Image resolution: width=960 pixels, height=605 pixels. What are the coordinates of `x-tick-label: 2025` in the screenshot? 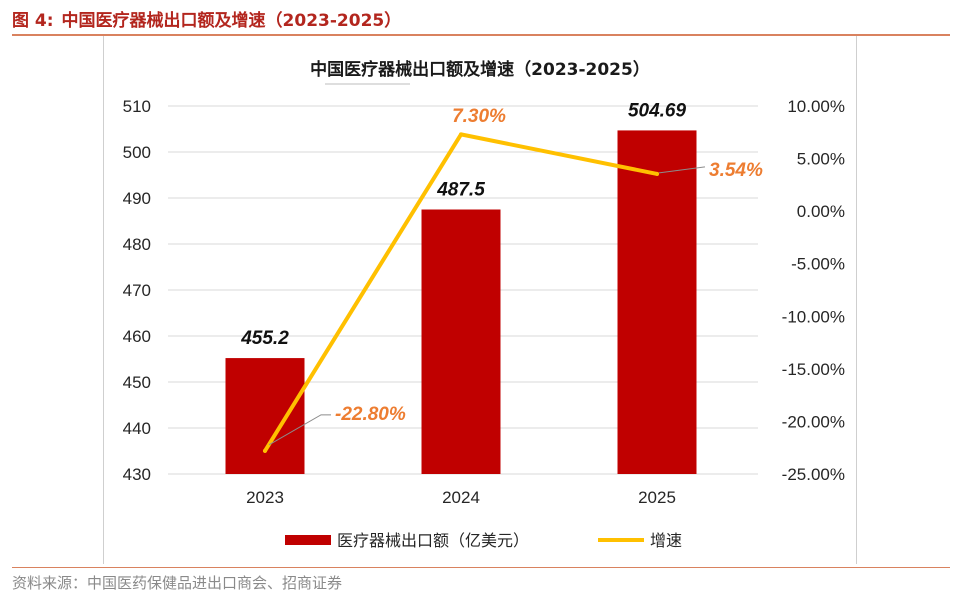 It's located at (657, 497).